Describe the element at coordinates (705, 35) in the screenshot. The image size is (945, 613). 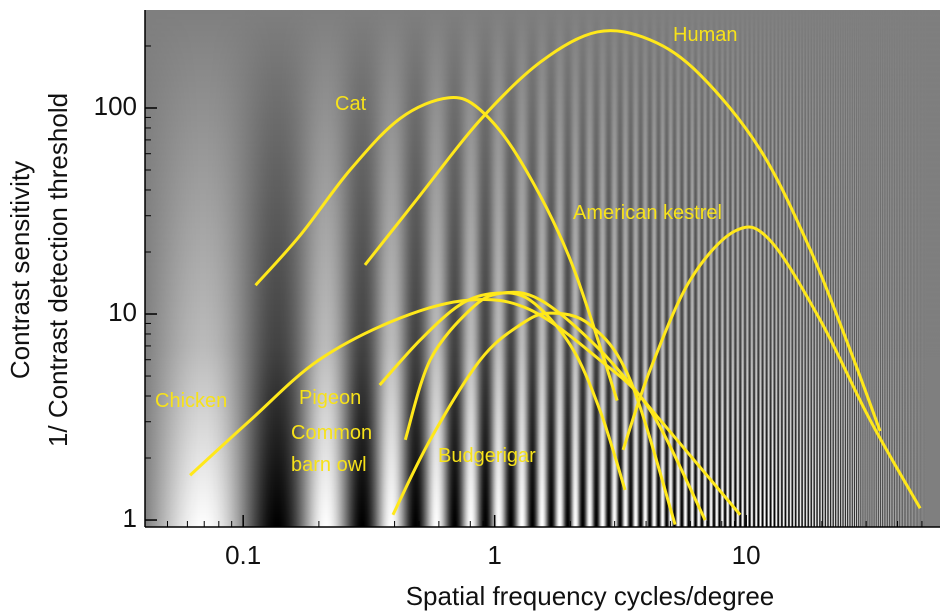
I see `curve-label: Human` at that location.